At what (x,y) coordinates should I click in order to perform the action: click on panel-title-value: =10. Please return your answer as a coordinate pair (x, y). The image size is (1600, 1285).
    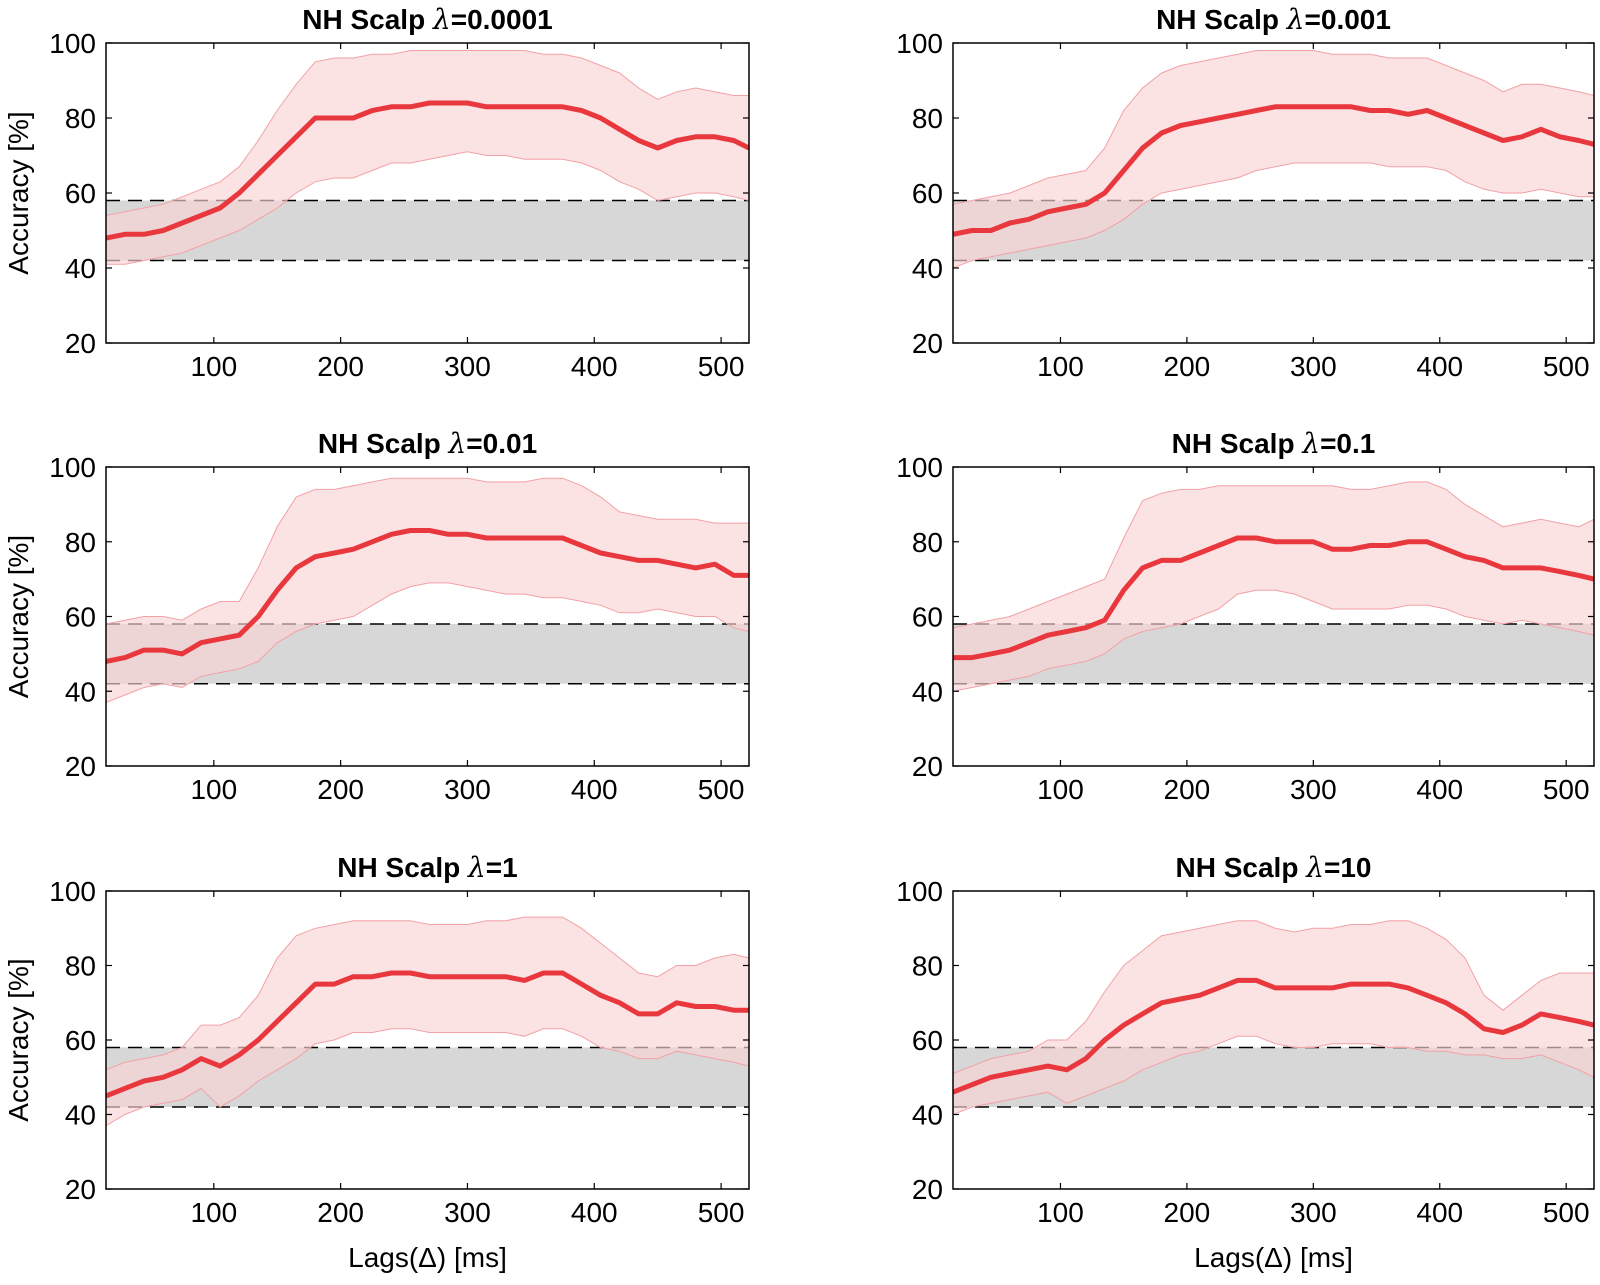
    Looking at the image, I should click on (1348, 867).